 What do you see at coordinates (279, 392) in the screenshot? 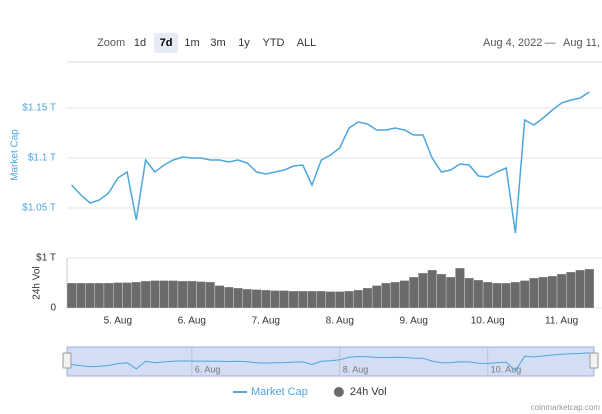
I see `legend-label: Market Cap` at bounding box center [279, 392].